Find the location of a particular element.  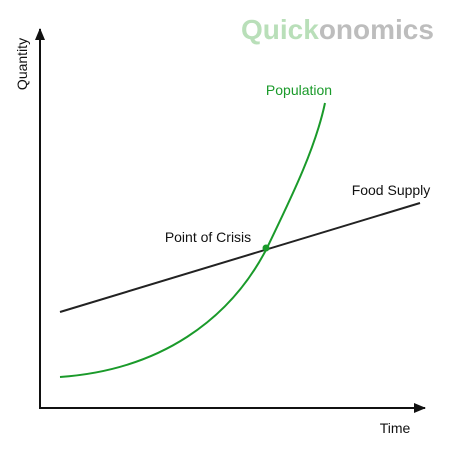

brand-part: Quick is located at coordinates (280, 29).